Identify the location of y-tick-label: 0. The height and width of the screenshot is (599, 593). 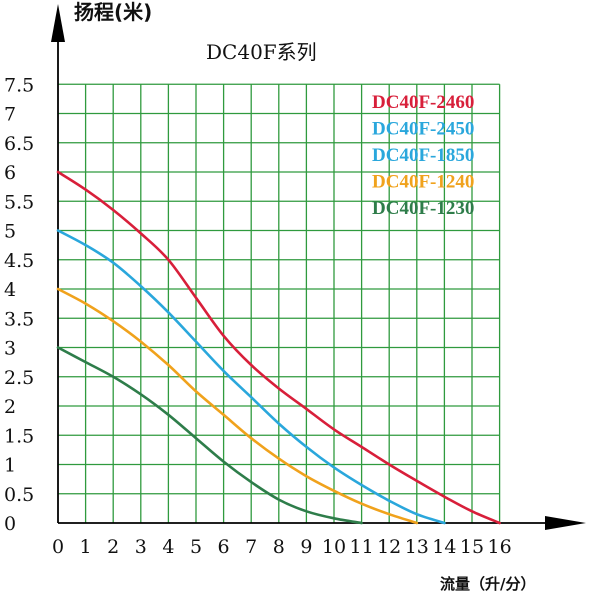
(10, 524).